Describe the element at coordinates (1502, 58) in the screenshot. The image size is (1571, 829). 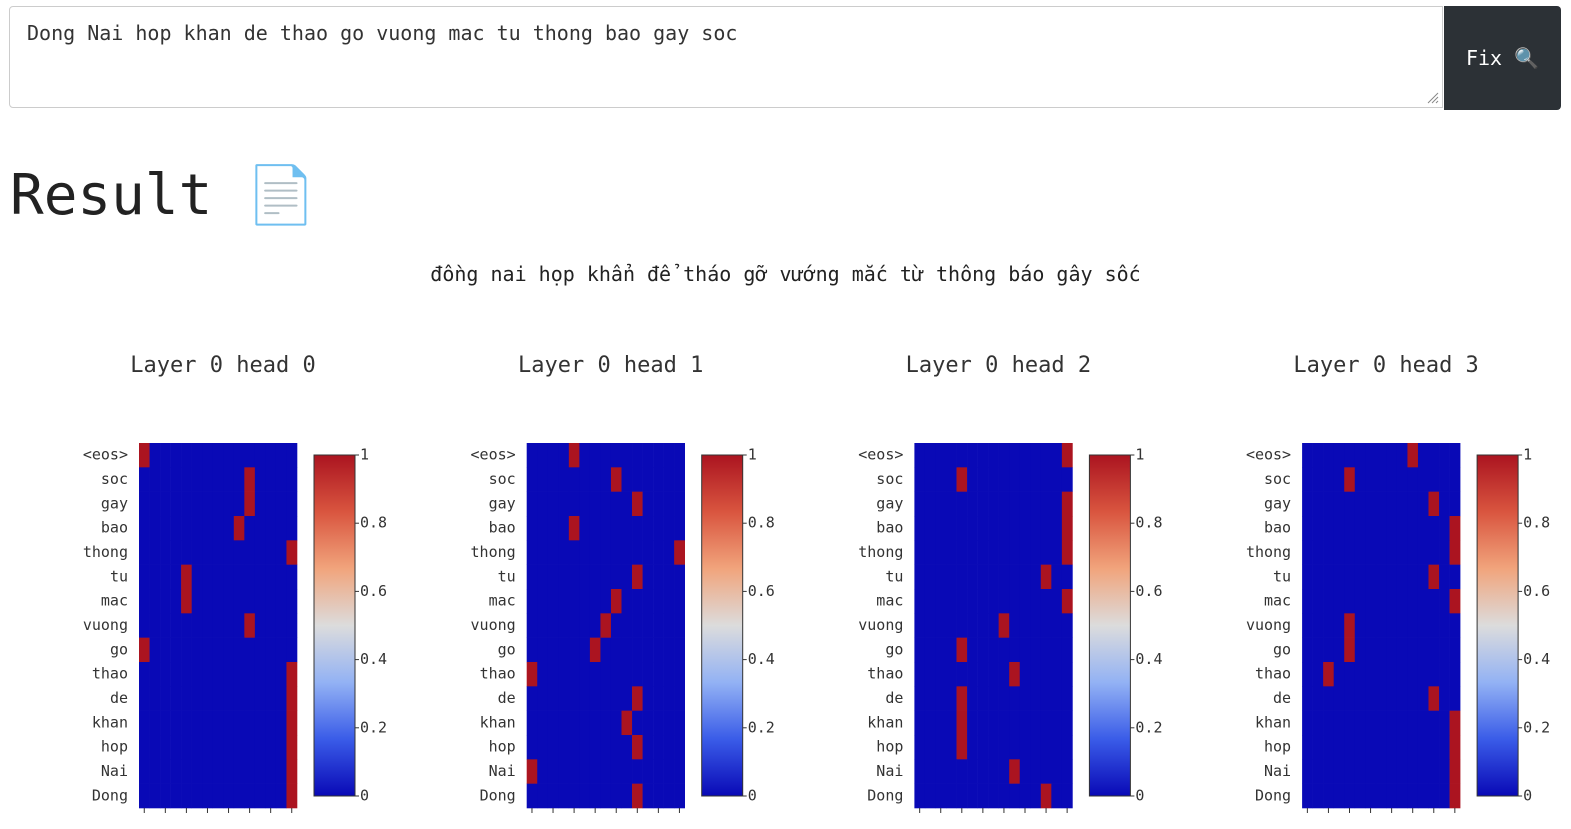
I see `fix-button: Fix 🔍` at that location.